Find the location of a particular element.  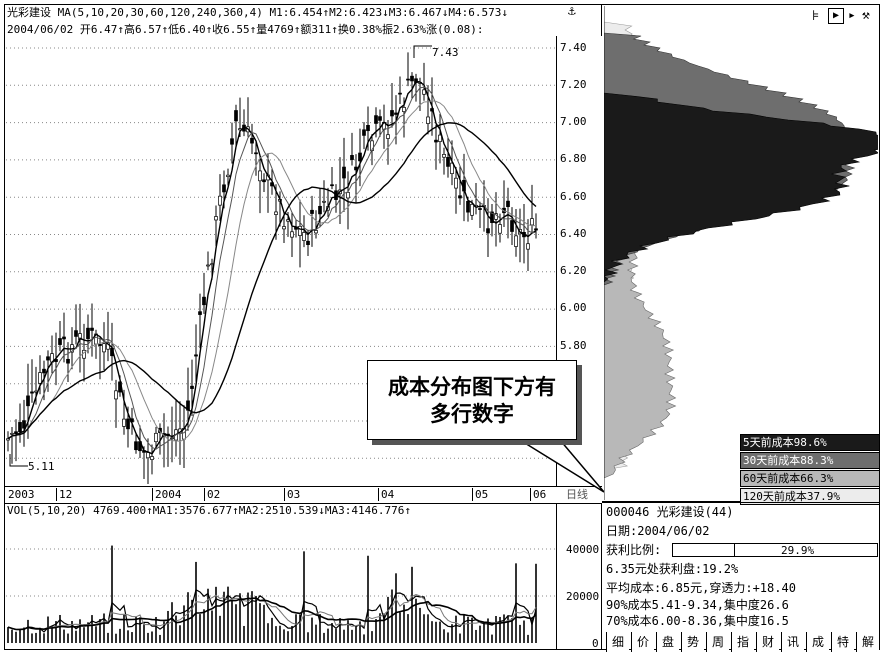

x-tick: 12 is located at coordinates (64, 494).